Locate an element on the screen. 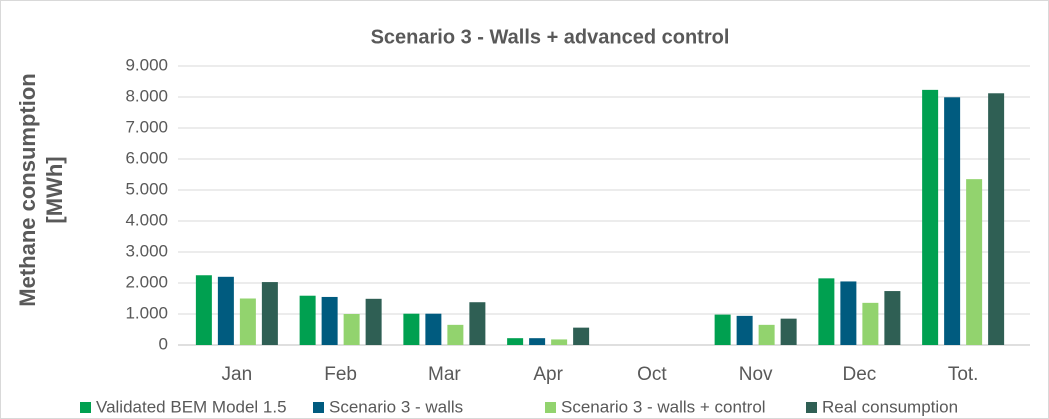 The height and width of the screenshot is (419, 1049). x-tick-label: Feb is located at coordinates (340, 374).